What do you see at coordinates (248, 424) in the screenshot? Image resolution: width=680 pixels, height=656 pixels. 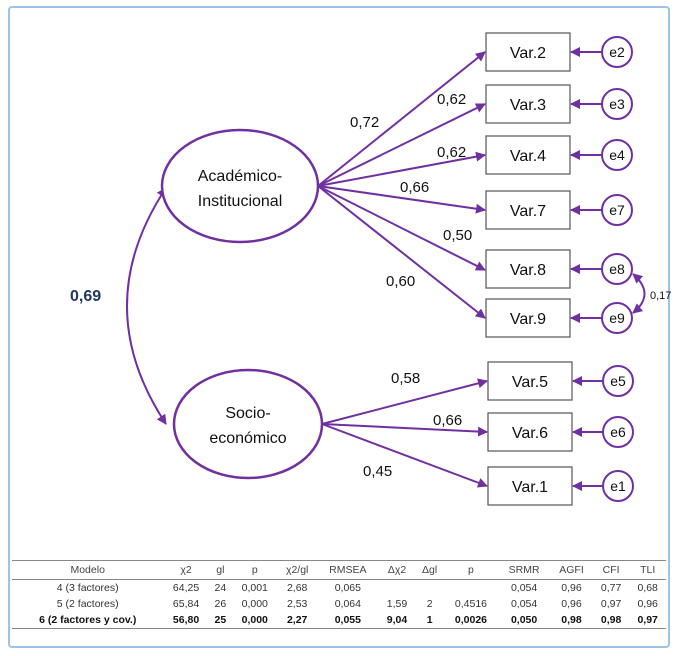 I see `latent-socio: Socio- económico` at bounding box center [248, 424].